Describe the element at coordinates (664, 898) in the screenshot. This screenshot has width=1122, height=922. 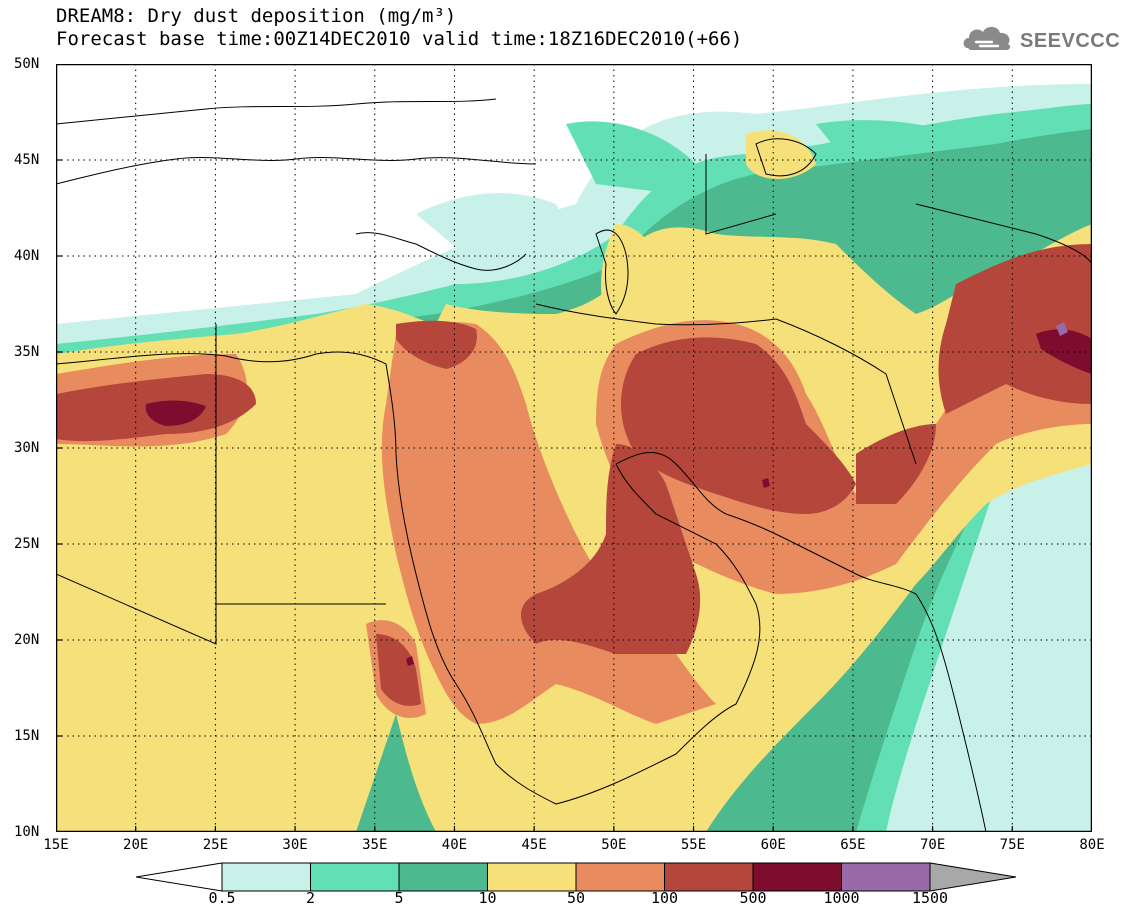
I see `colorbar-label: 100` at that location.